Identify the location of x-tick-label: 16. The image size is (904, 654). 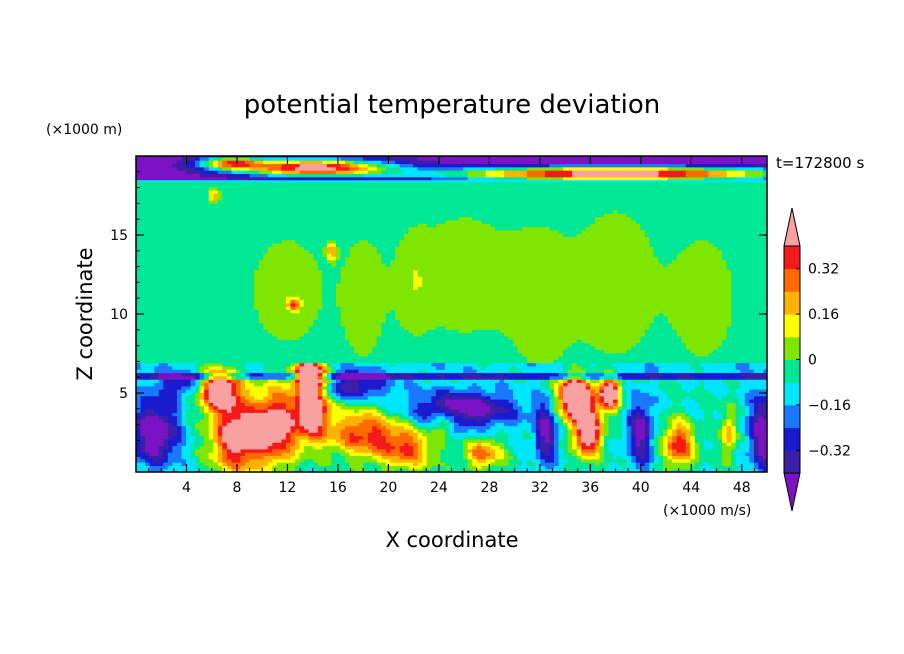
(338, 488).